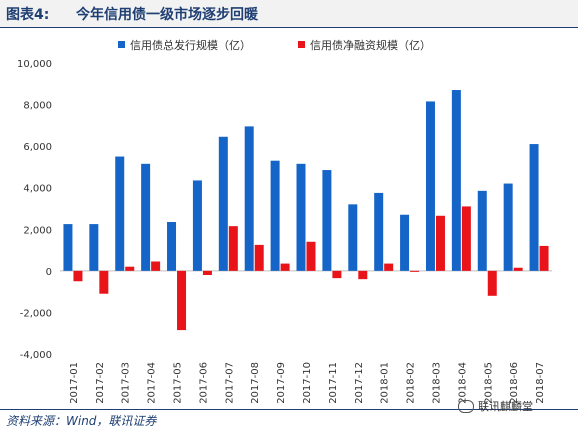  Describe the element at coordinates (34, 64) in the screenshot. I see `y-tick-label: 10,000` at that location.